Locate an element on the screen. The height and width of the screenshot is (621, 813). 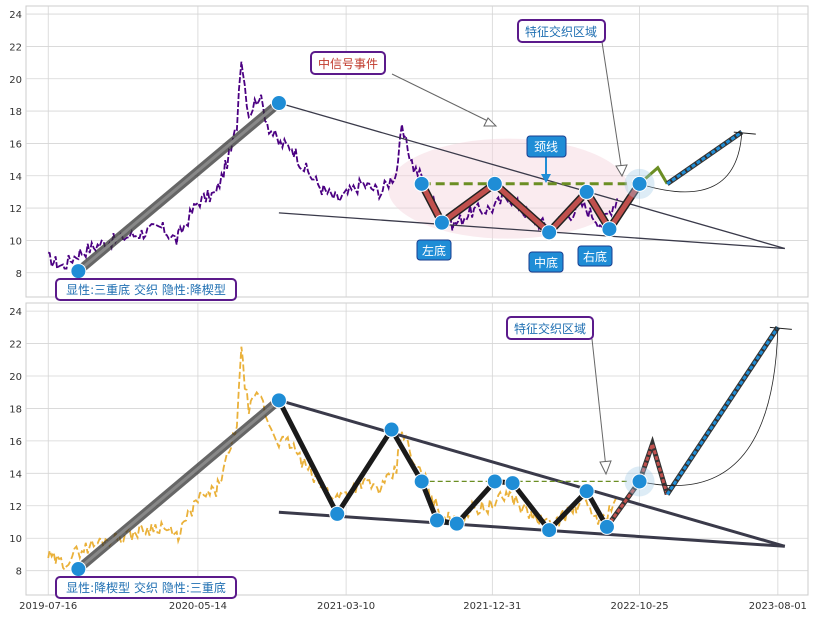
projection-zigzag is located at coordinates (653, 175).